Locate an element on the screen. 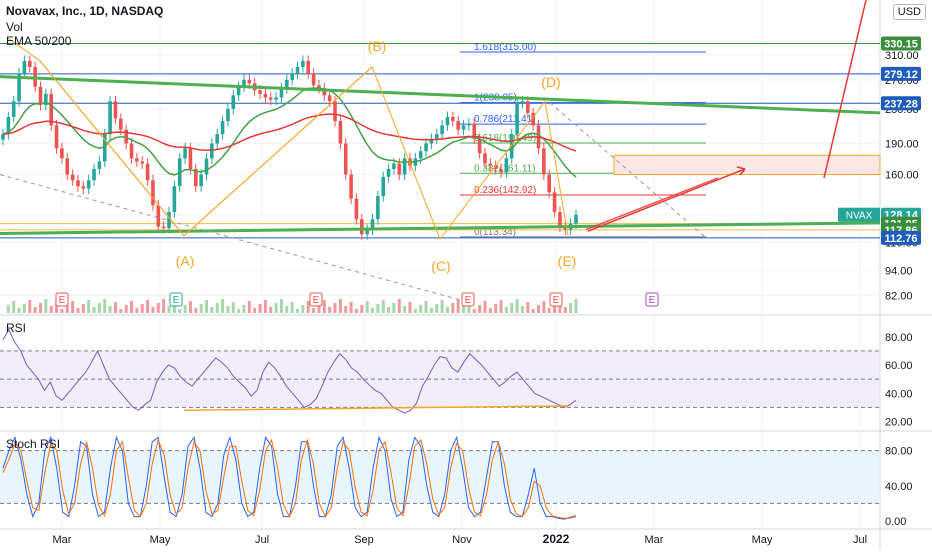 Image resolution: width=932 pixels, height=555 pixels. target-zone-box is located at coordinates (747, 165).